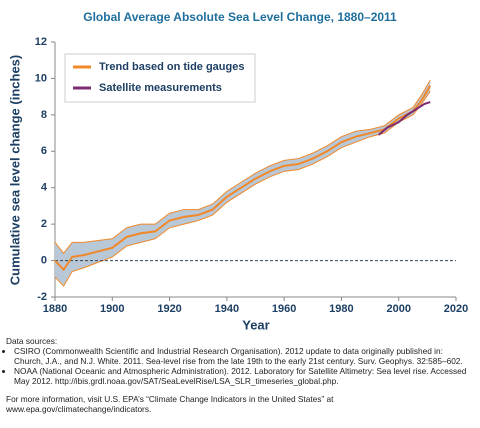  What do you see at coordinates (169, 309) in the screenshot?
I see `x-tick-label: 1920` at bounding box center [169, 309].